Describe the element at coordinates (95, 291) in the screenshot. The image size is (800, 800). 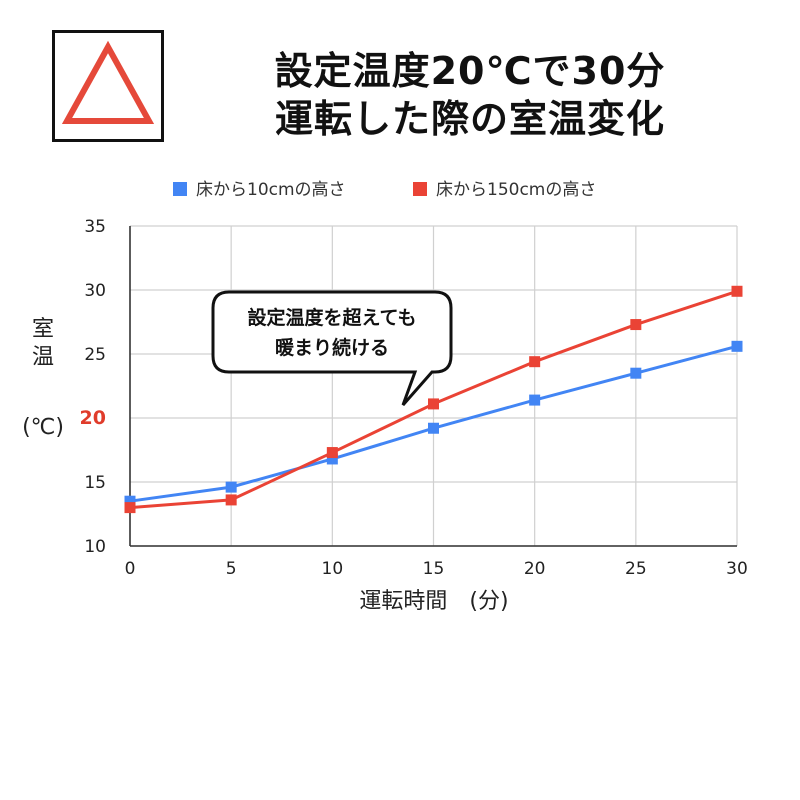
I see `y-tick-label: 30` at that location.